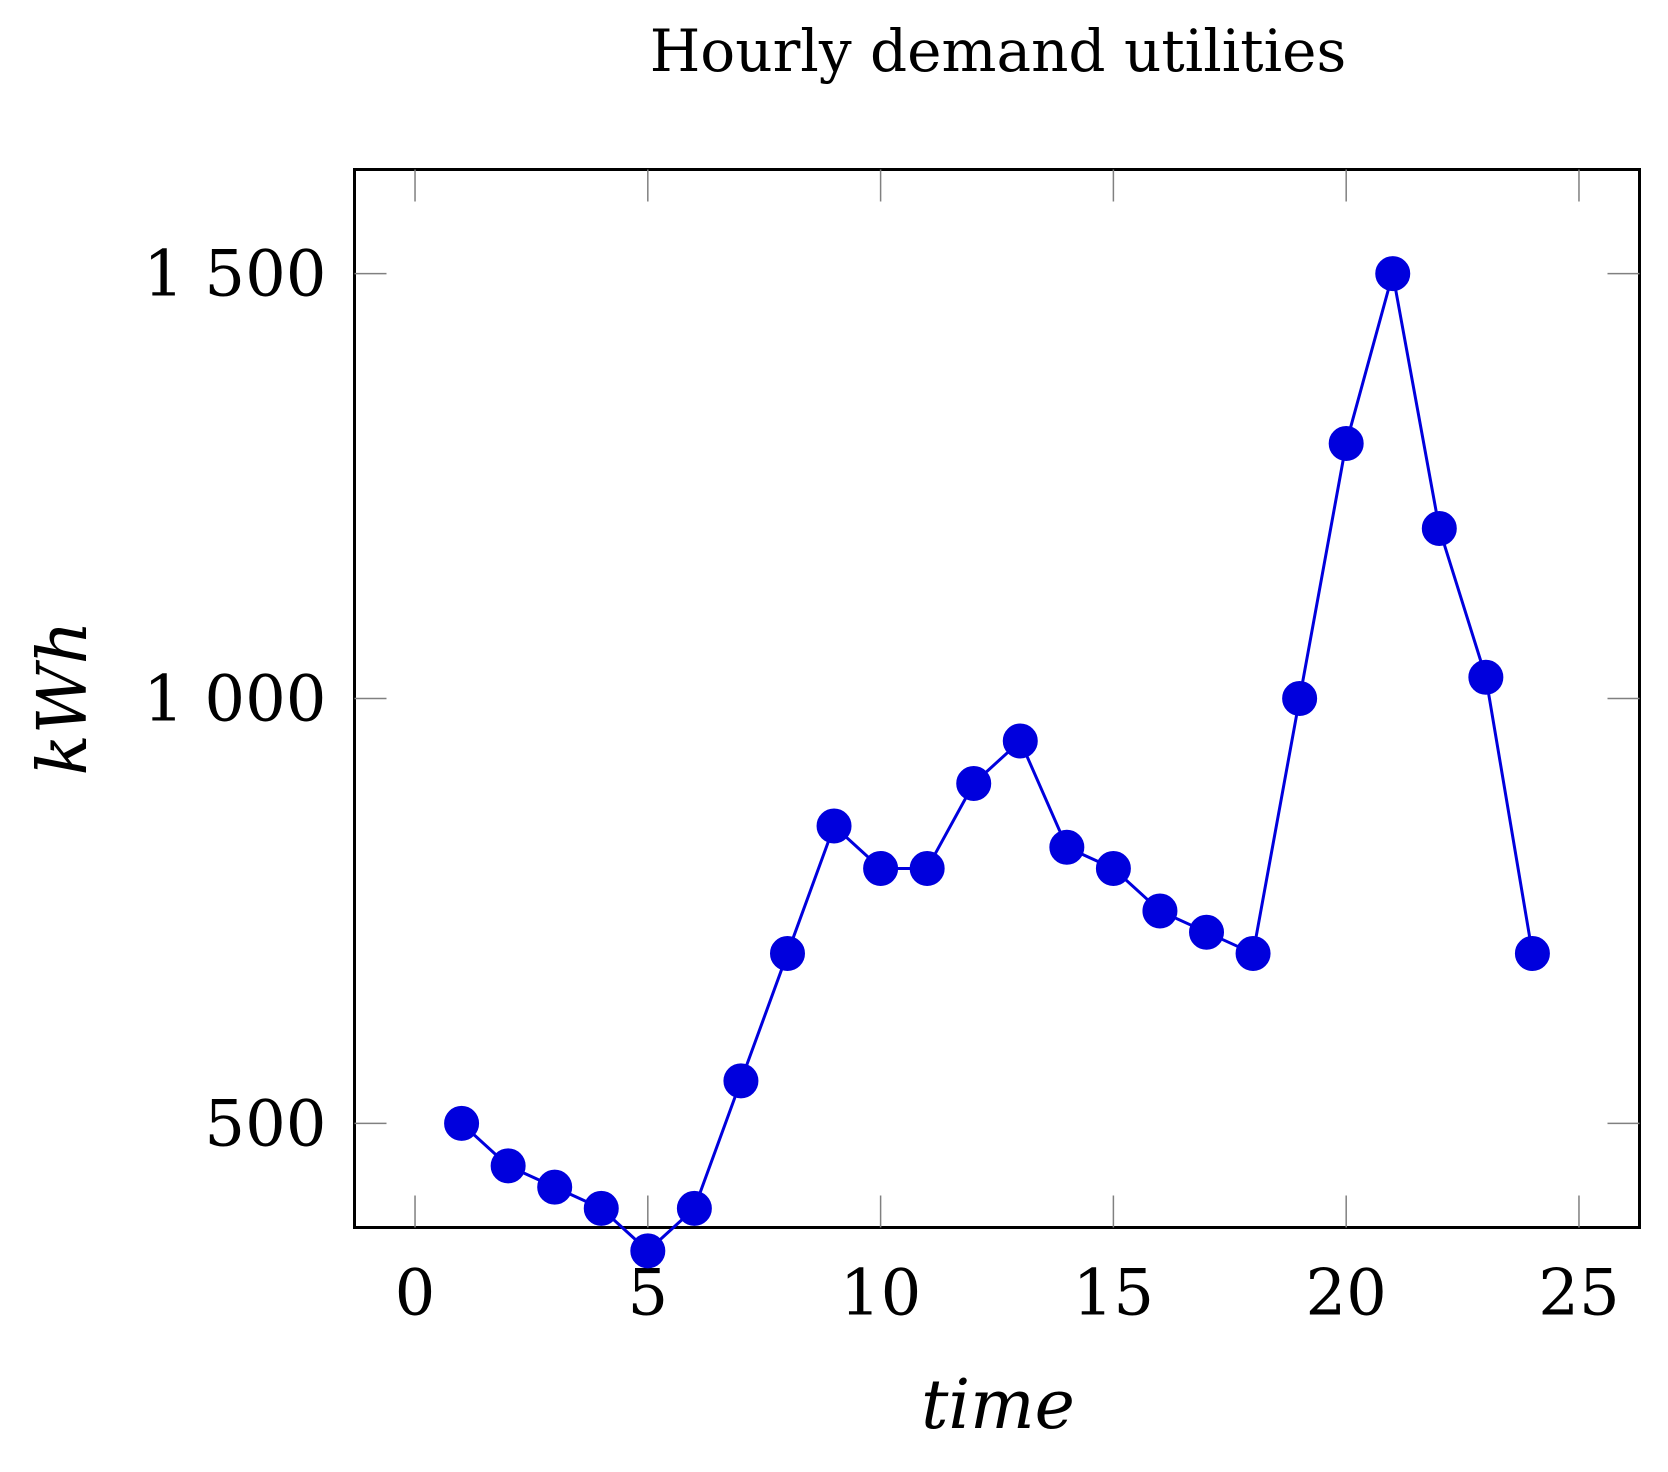 This screenshot has height=1472, width=1668. Describe the element at coordinates (1345, 1294) in the screenshot. I see `x-tick-label: 20` at that location.